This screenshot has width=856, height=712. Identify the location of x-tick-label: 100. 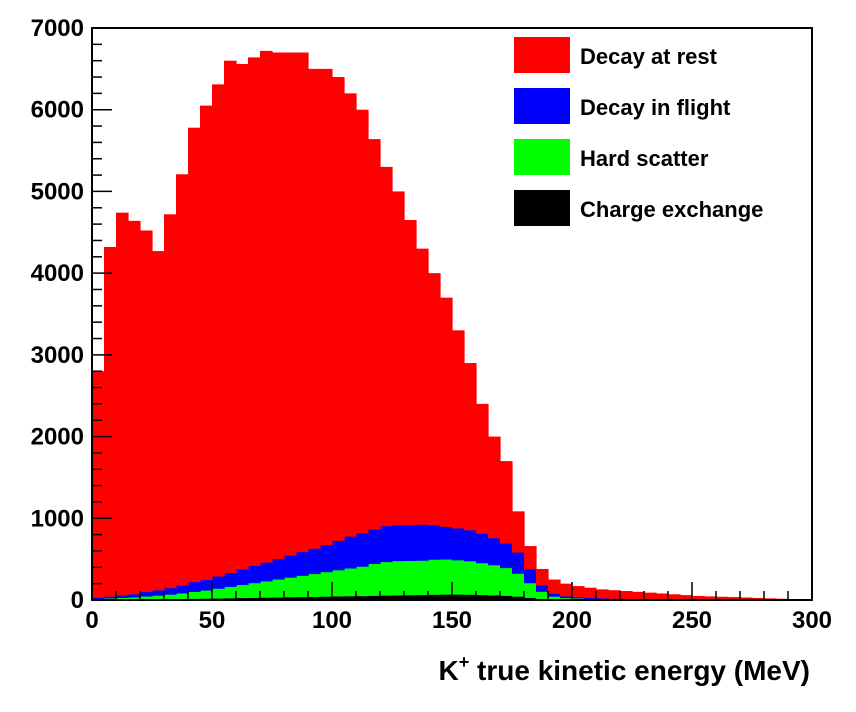
(332, 620).